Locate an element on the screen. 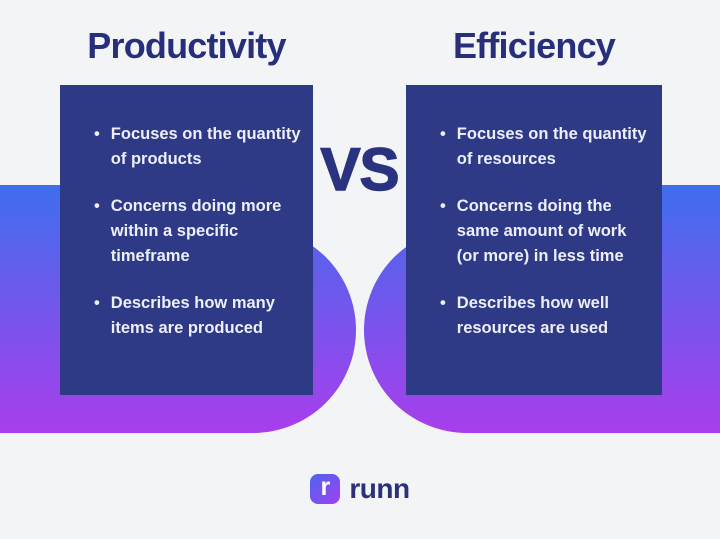 This screenshot has height=539, width=720. bullet-text: Focuses on the quantity of products is located at coordinates (205, 146).